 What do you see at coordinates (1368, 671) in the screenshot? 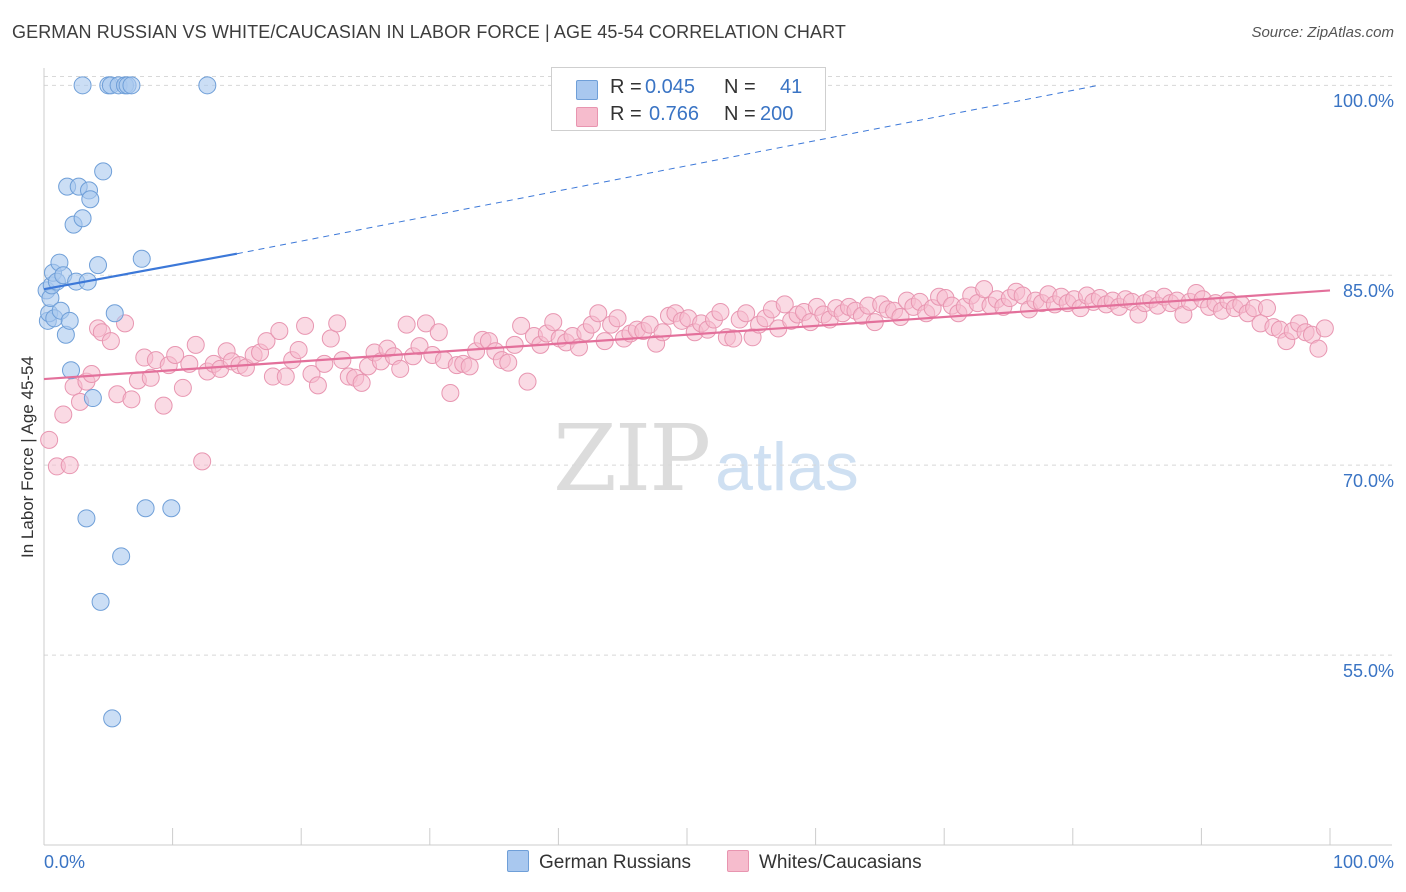
I see `y-tick-label: 55.0%` at bounding box center [1368, 671].